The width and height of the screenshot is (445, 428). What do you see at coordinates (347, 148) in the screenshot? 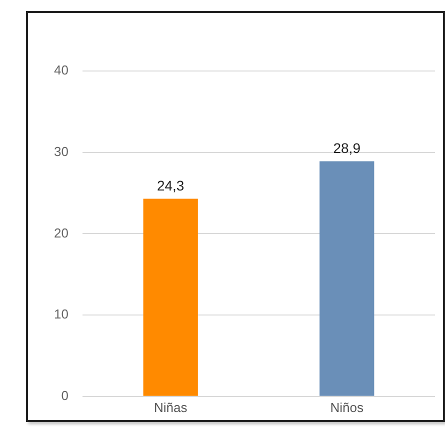
I see `data-label: 28,9` at bounding box center [347, 148].